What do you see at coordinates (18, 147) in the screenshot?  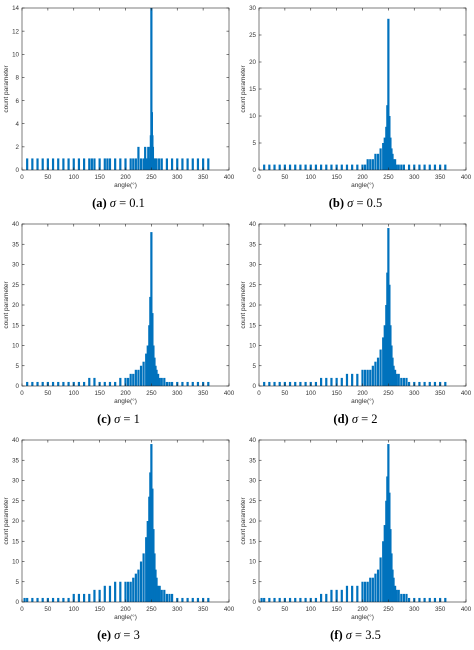 I see `y-tick-label: 2` at bounding box center [18, 147].